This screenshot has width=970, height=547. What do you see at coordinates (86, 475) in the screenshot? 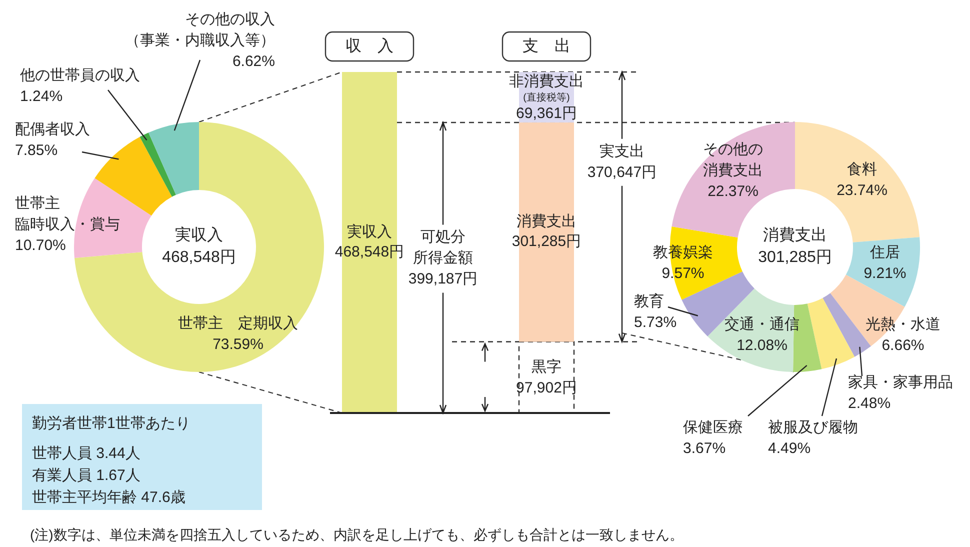
I see `text: 有業人員 1.67人` at bounding box center [86, 475].